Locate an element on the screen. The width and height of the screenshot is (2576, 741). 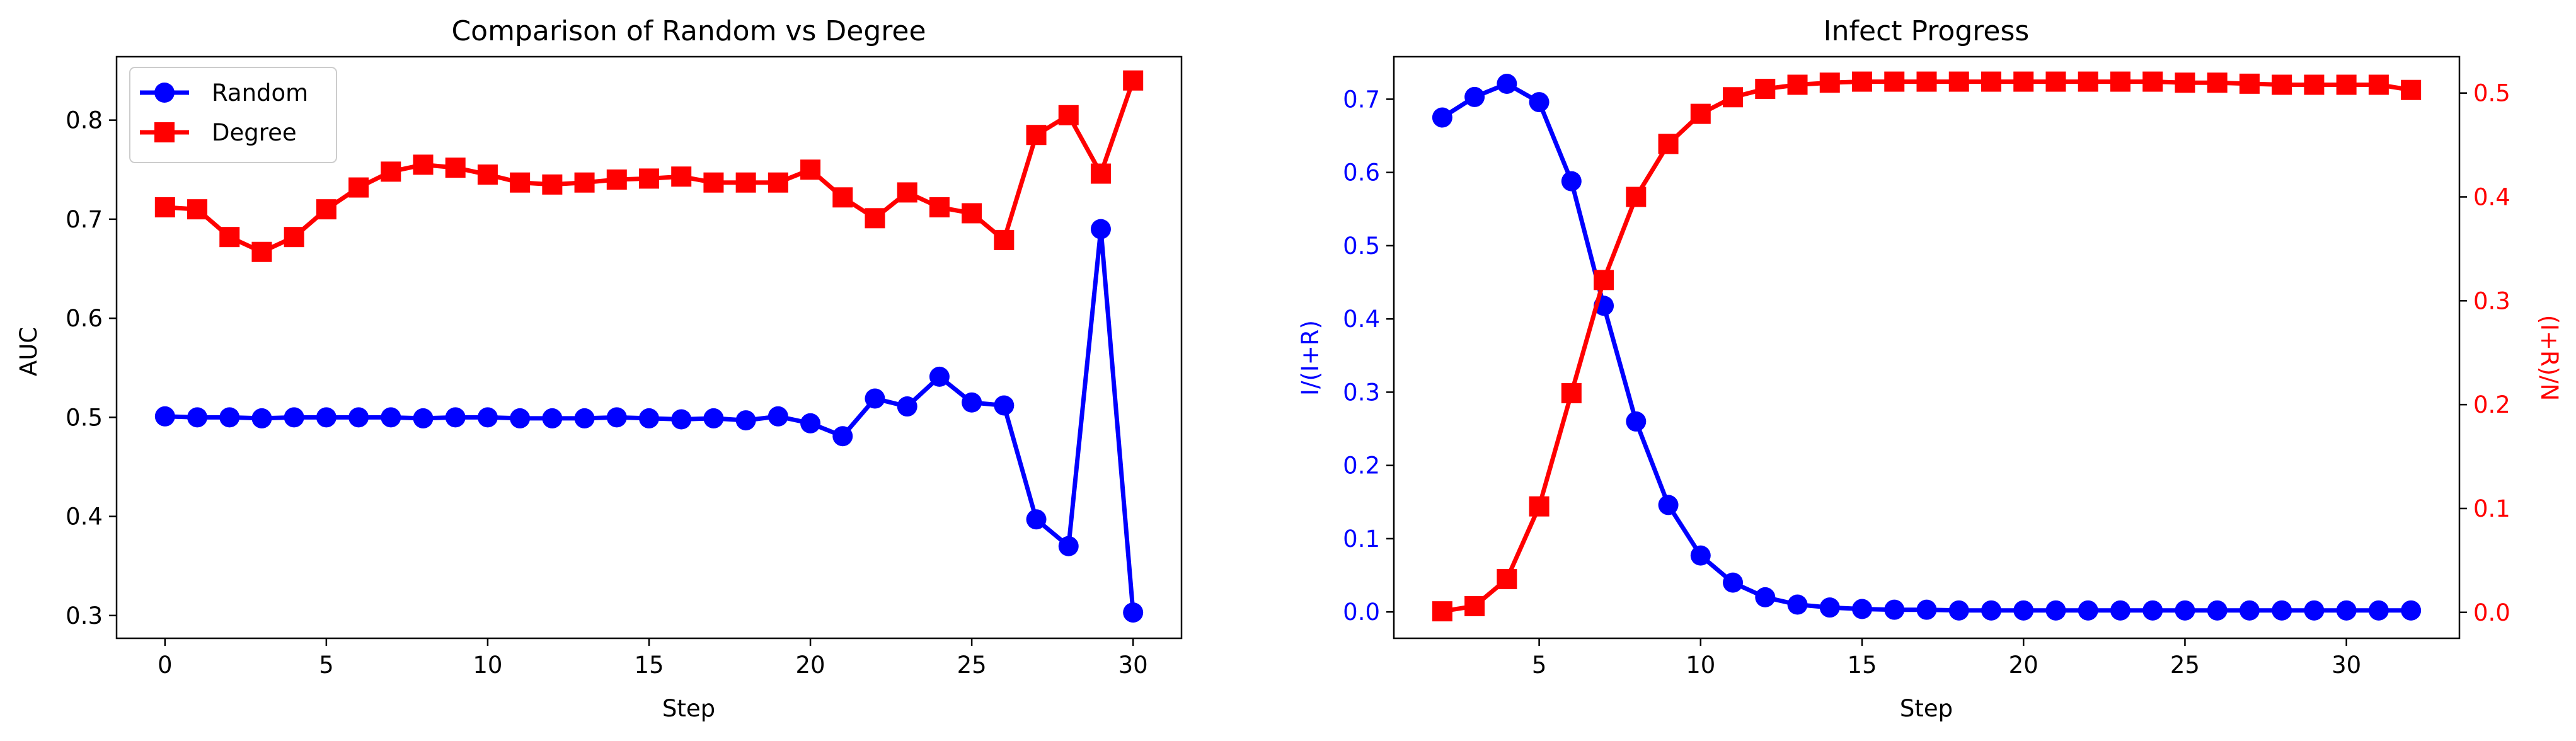
x-tick-label: 15 is located at coordinates (1862, 665).